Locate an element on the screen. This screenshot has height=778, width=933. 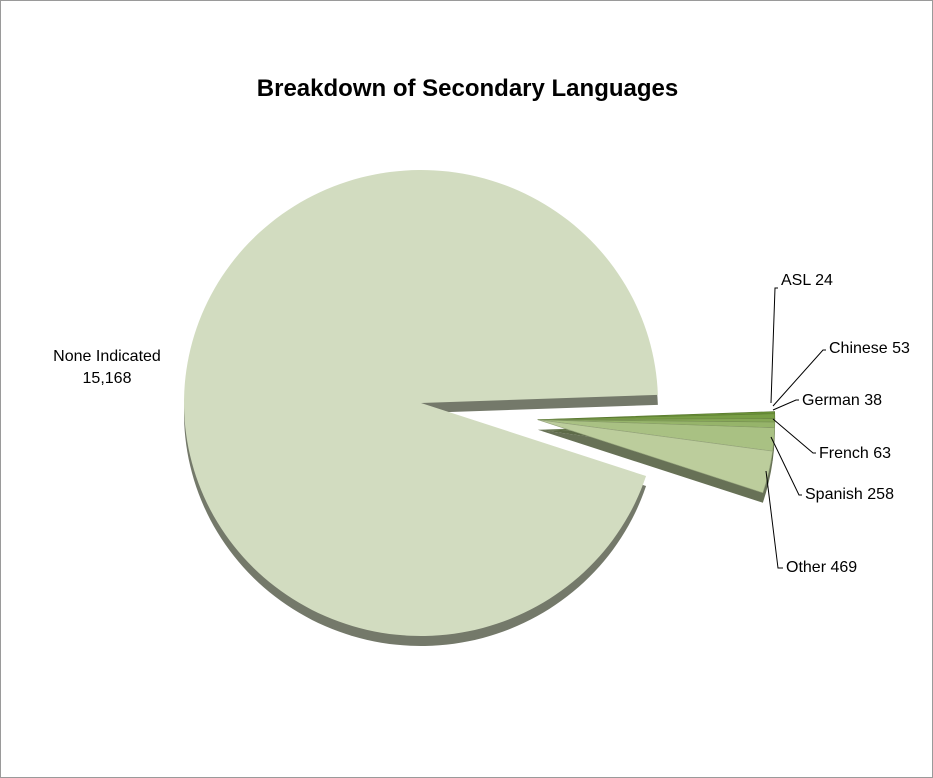
leader-line-spanish is located at coordinates (786, 466).